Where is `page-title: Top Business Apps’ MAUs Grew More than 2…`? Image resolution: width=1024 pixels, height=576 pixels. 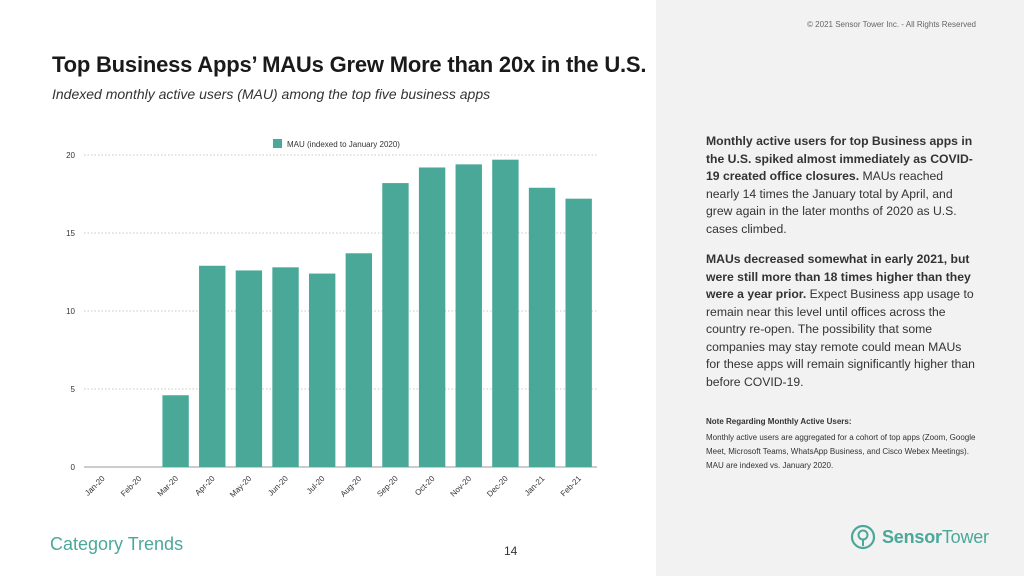 page-title: Top Business Apps’ MAUs Grew More than 2… is located at coordinates (349, 64).